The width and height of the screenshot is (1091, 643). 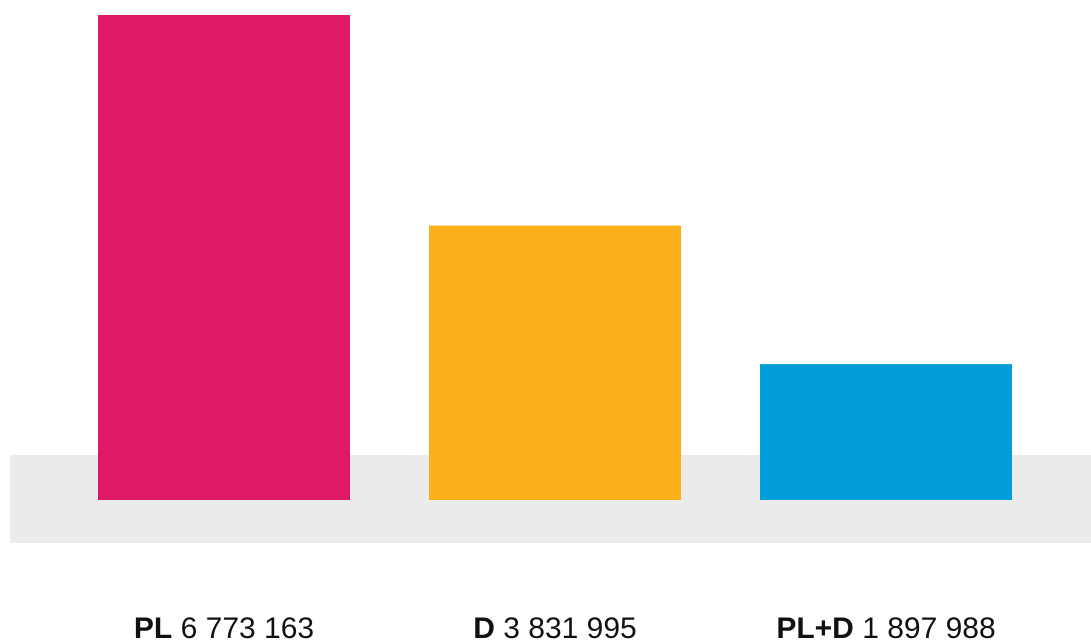 I want to click on category-label: PL, so click(x=153, y=627).